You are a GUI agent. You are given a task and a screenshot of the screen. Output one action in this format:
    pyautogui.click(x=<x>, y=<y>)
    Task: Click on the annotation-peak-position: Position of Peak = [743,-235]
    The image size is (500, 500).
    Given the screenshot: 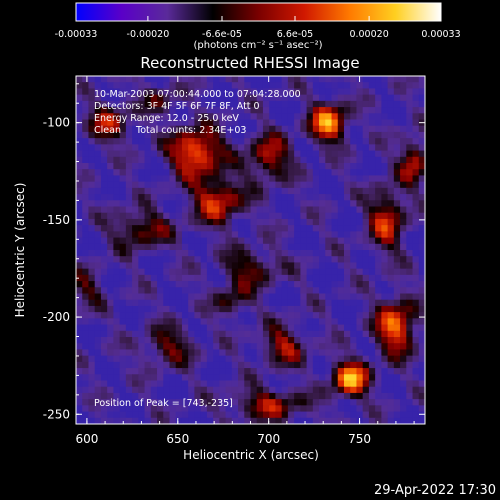 What is the action you would take?
    pyautogui.click(x=163, y=403)
    